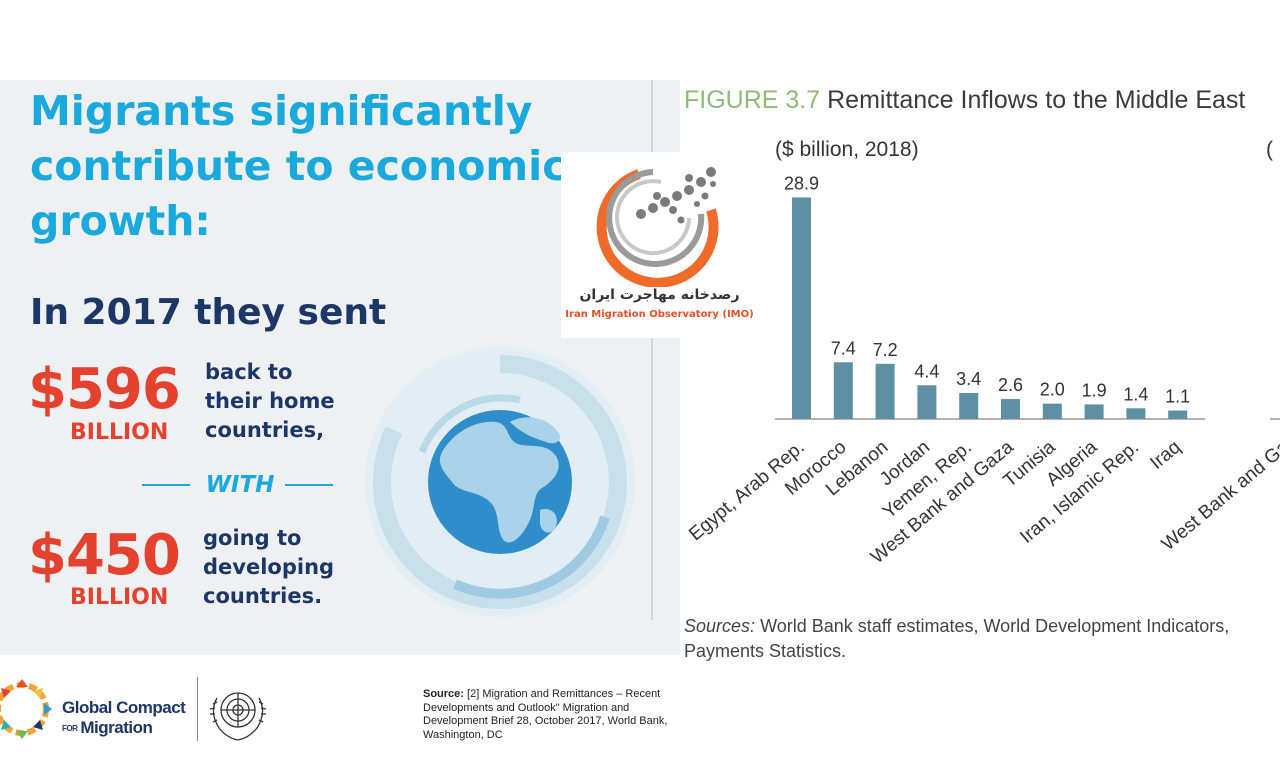 The image size is (1280, 767). What do you see at coordinates (443, 694) in the screenshot?
I see `source-note-label: Source:` at bounding box center [443, 694].